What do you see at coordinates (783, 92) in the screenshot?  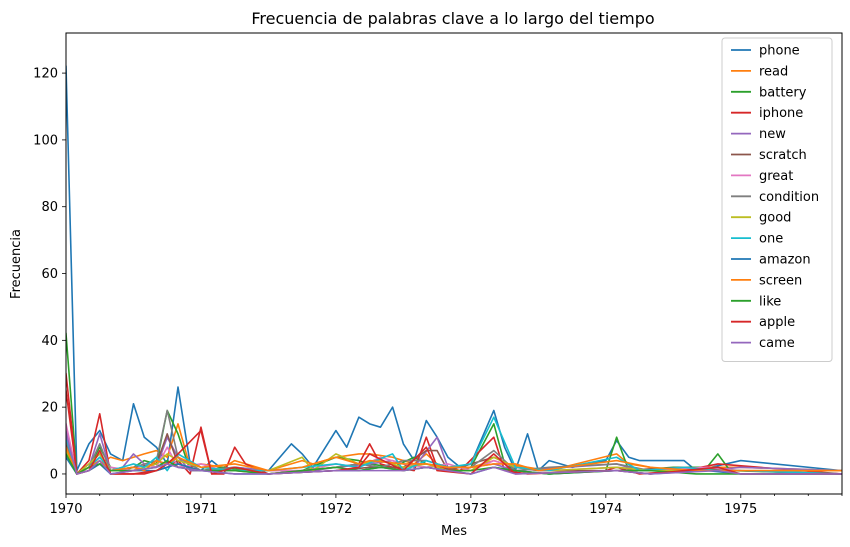 I see `legend-label-battery: battery` at bounding box center [783, 92].